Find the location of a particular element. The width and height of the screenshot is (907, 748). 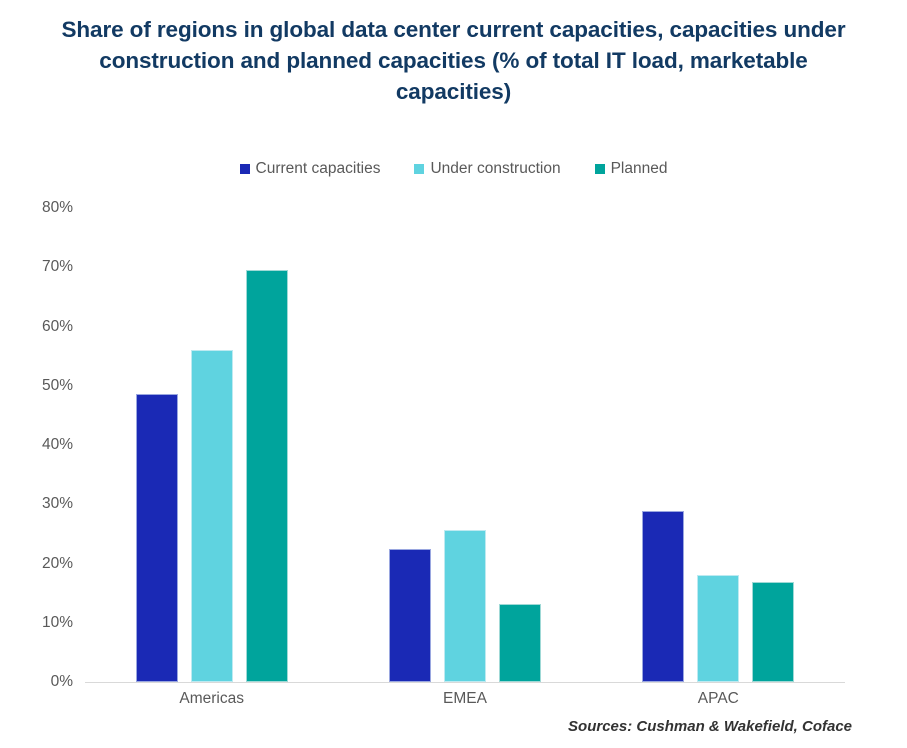

bar-americas-under-construction is located at coordinates (211, 515).